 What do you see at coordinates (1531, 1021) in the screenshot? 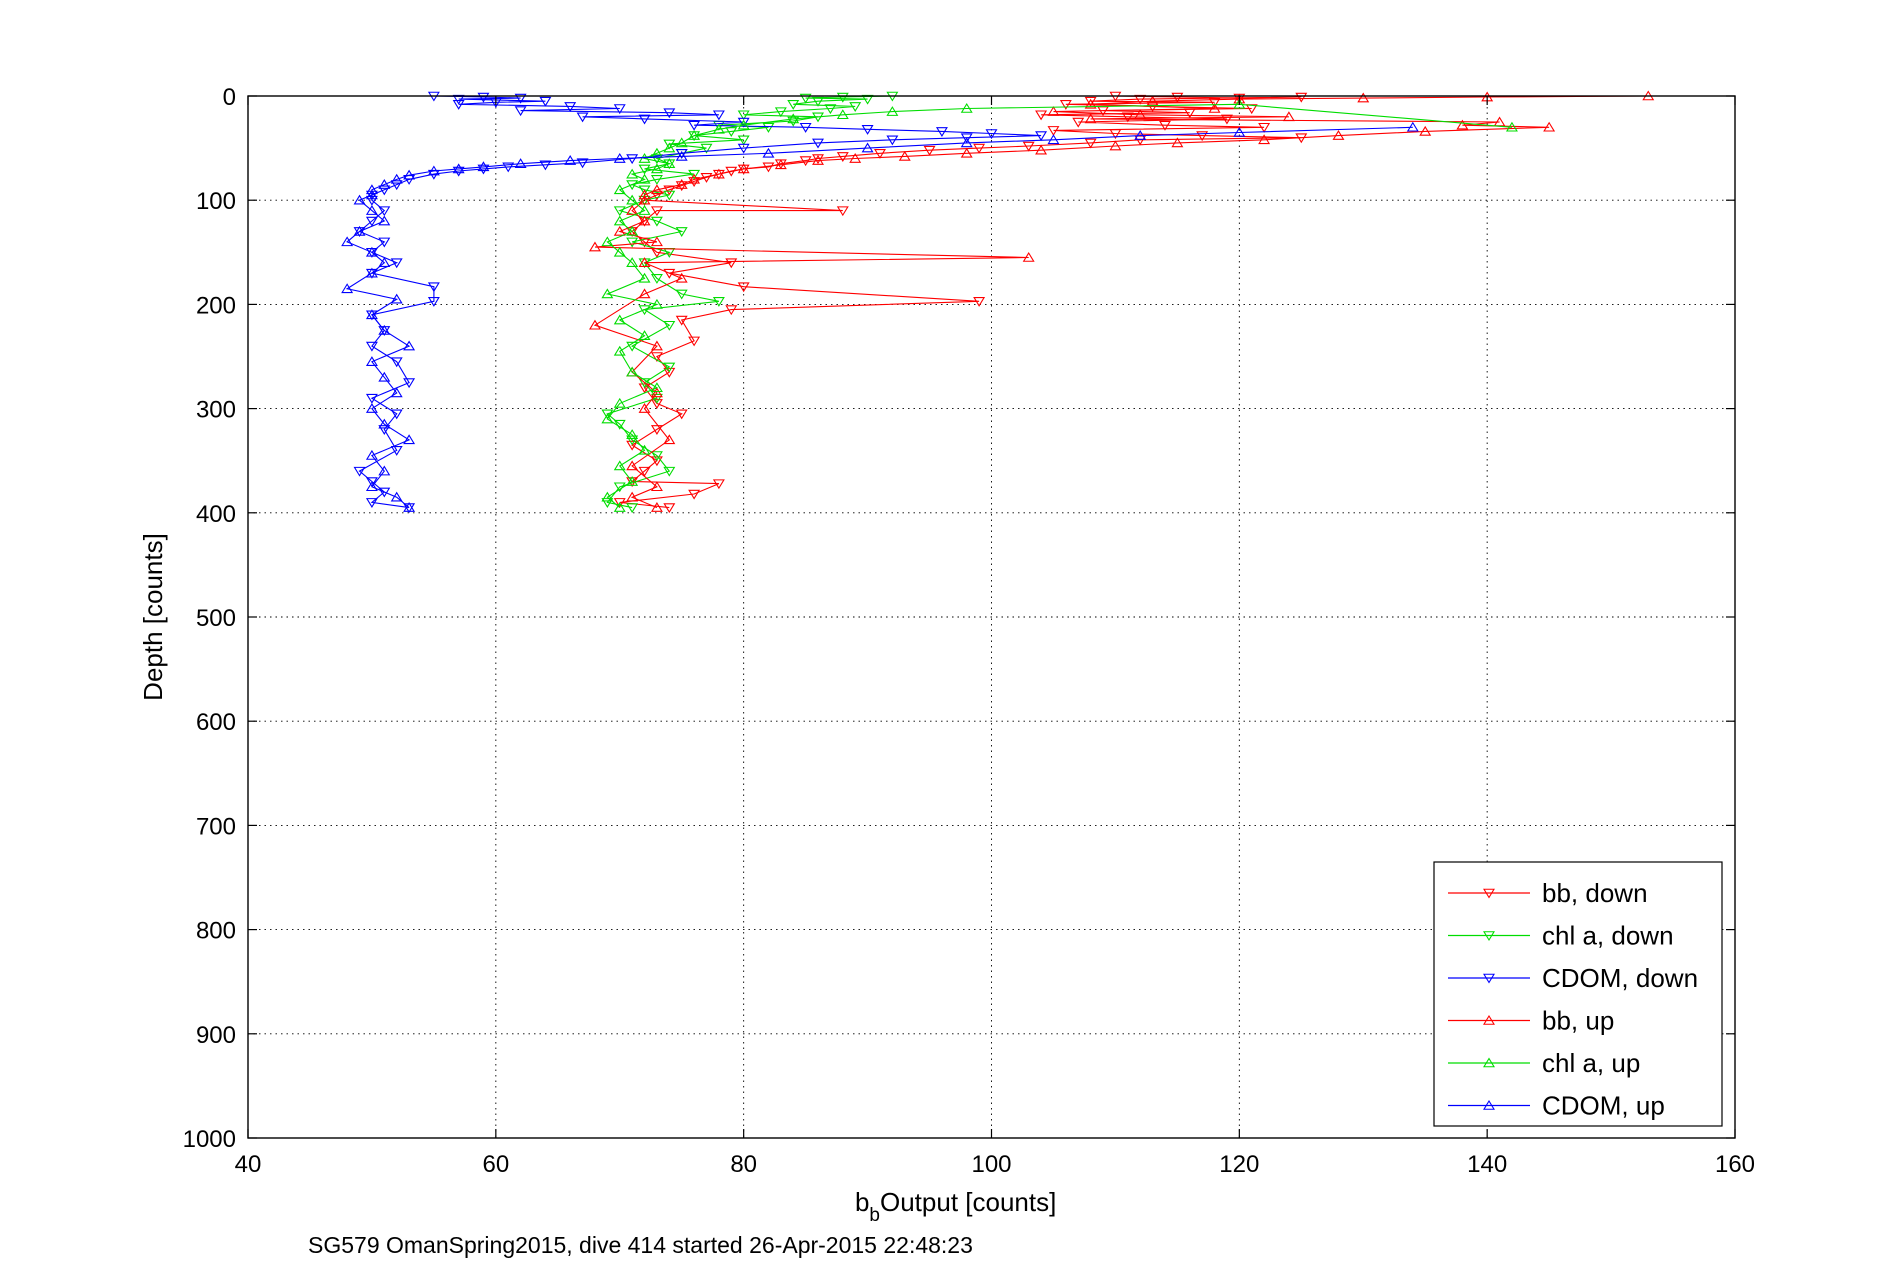
I see `legend-item: bb, up` at bounding box center [1531, 1021].